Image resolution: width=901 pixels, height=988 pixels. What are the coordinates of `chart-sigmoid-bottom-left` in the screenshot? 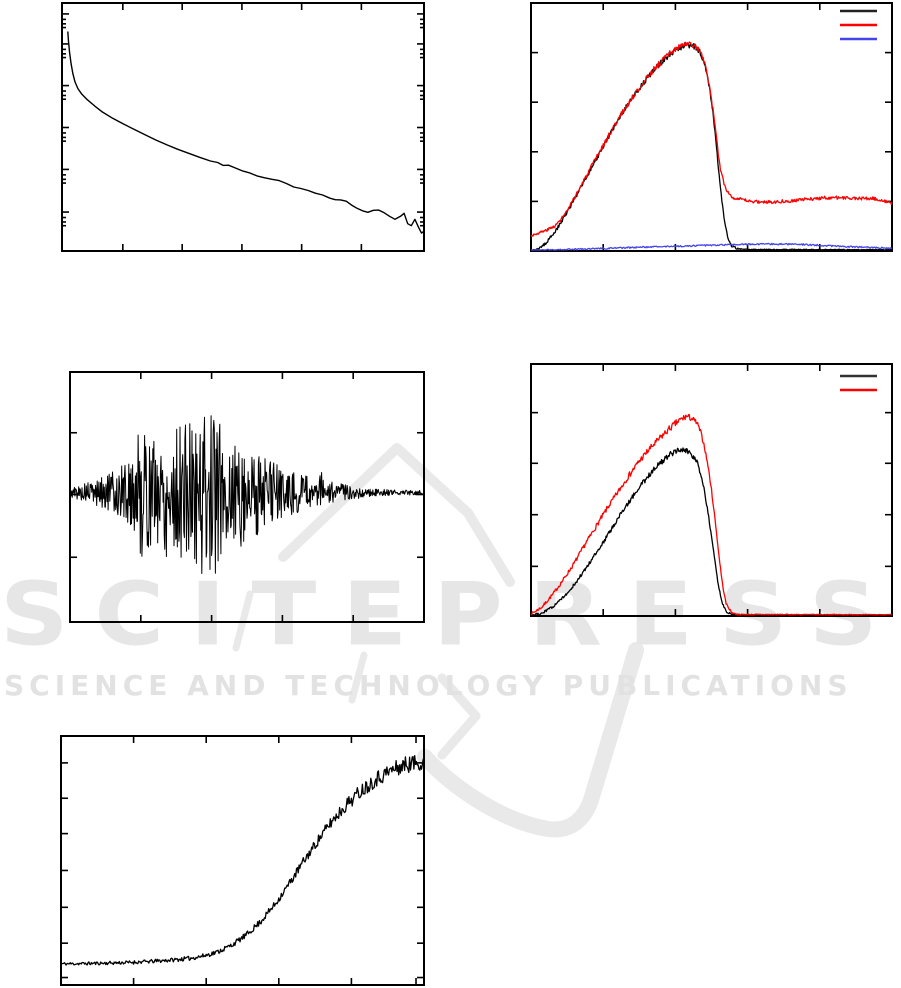 It's located at (242, 860).